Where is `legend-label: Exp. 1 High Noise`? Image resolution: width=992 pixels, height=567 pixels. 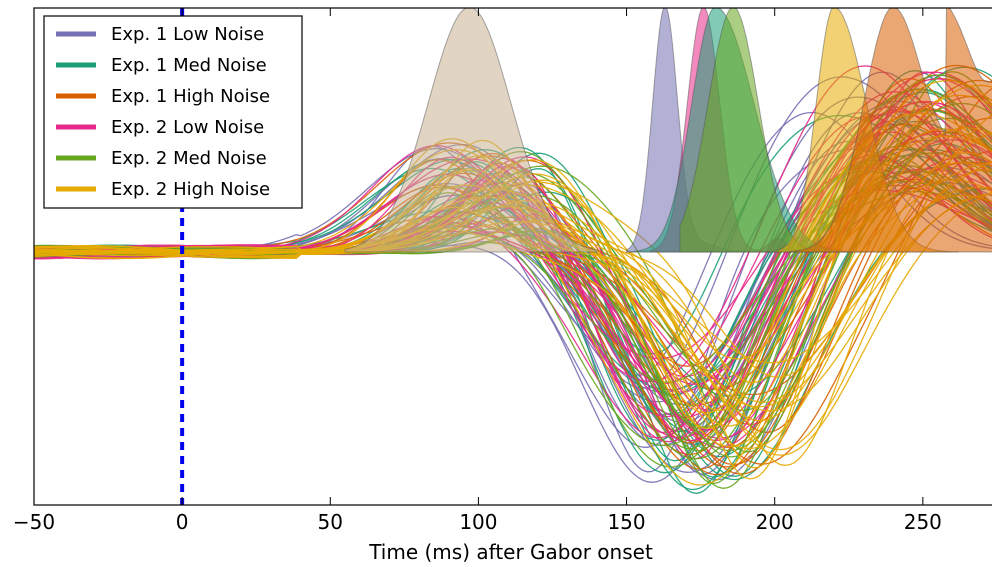
legend-label: Exp. 1 High Noise is located at coordinates (190, 96).